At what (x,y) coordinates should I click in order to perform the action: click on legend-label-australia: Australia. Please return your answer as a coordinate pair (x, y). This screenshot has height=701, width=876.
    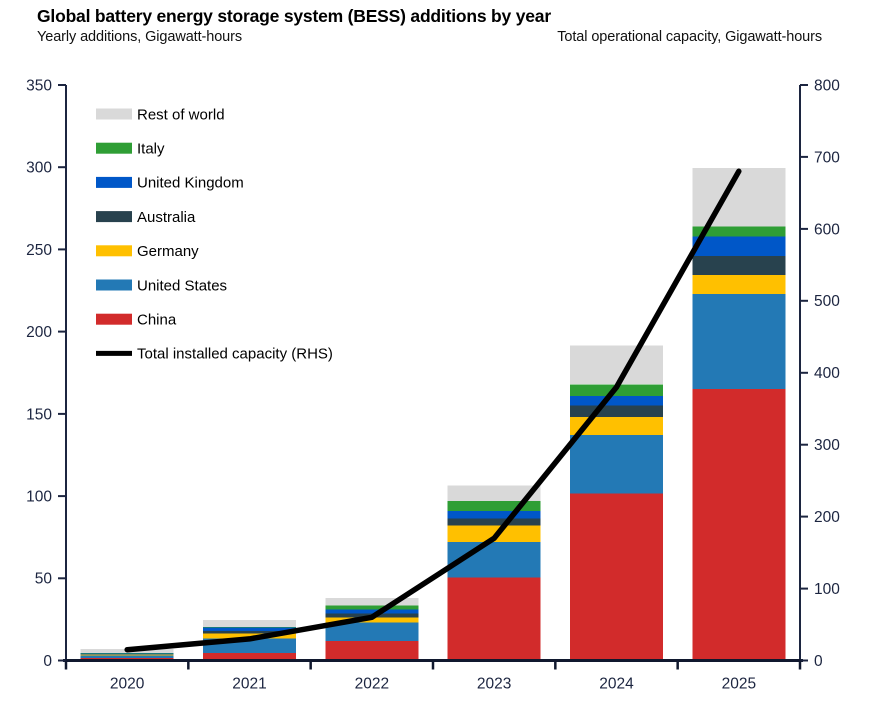
    Looking at the image, I should click on (166, 217).